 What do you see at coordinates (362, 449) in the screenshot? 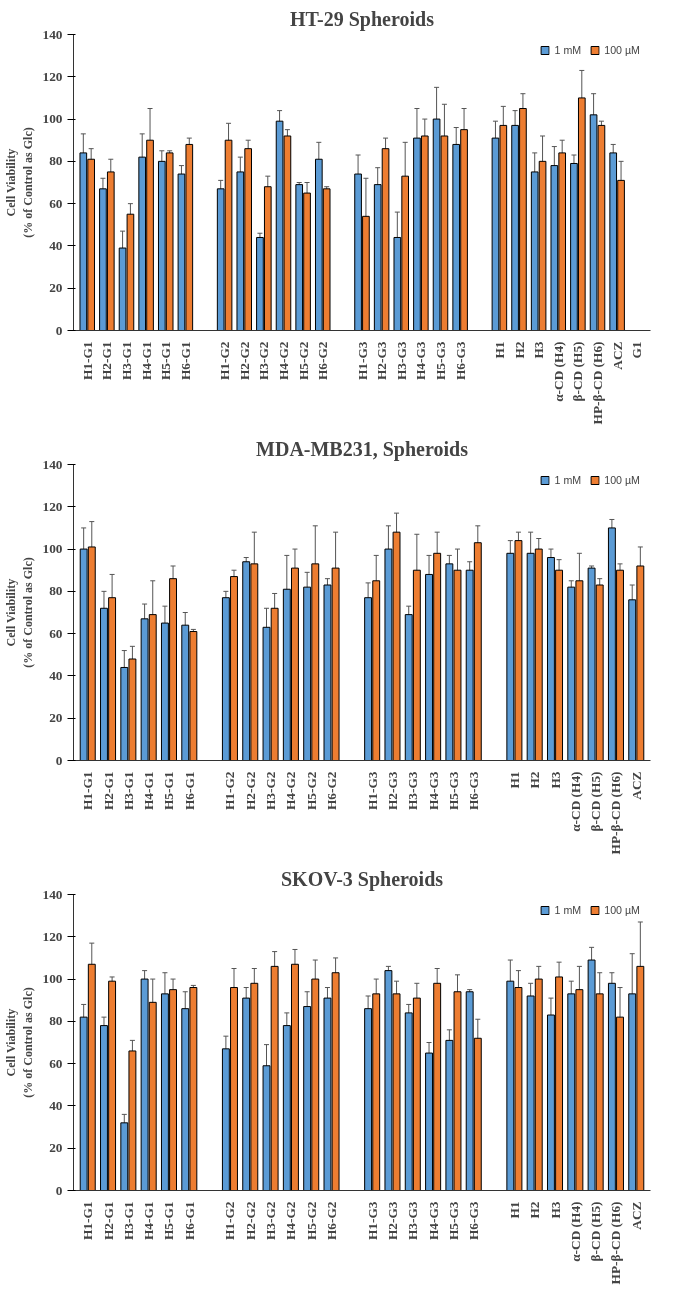
I see `chart-title: MDA-MB231, Spheroids` at bounding box center [362, 449].